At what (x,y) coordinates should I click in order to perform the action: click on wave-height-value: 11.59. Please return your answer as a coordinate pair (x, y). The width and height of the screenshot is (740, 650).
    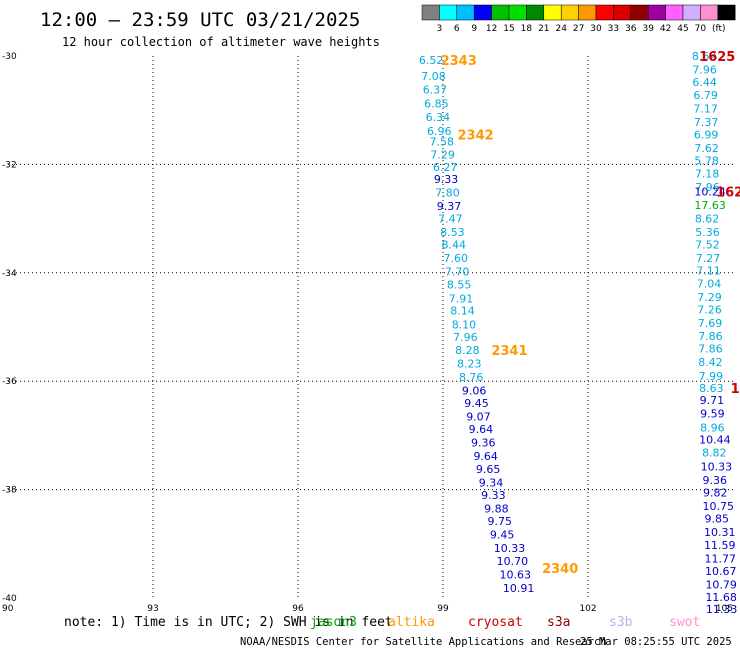
    Looking at the image, I should click on (720, 545).